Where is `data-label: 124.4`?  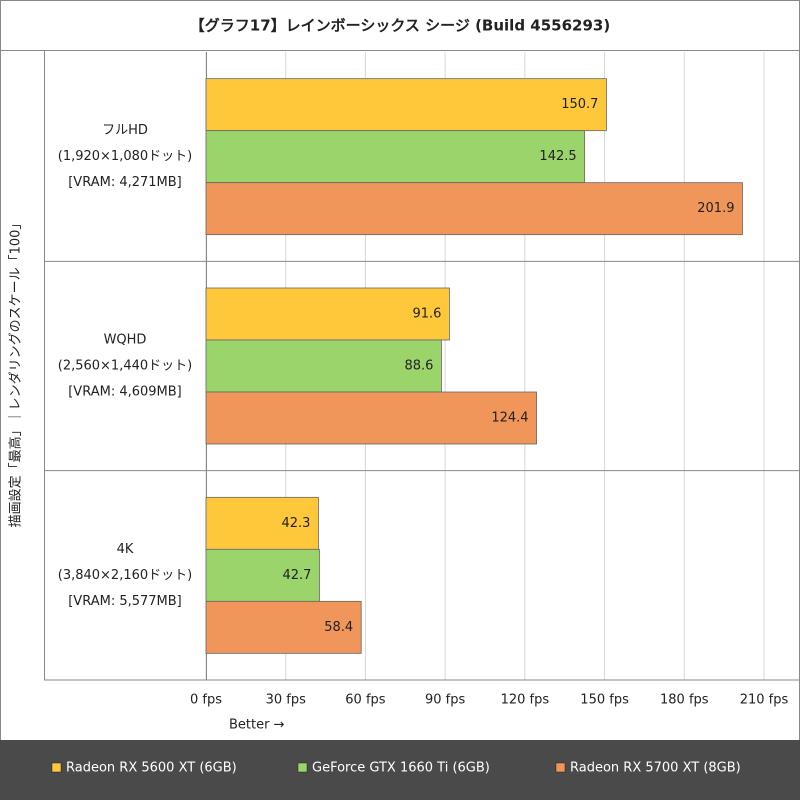
data-label: 124.4 is located at coordinates (509, 418).